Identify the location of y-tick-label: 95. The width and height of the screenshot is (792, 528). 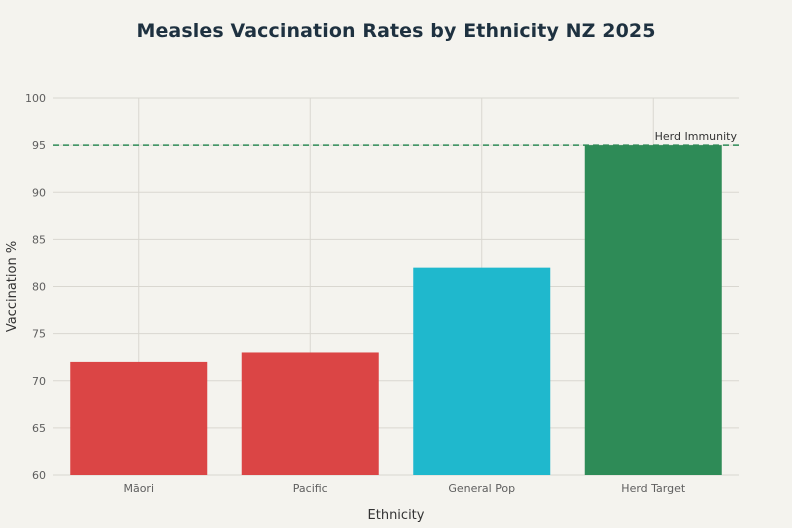
(39, 145).